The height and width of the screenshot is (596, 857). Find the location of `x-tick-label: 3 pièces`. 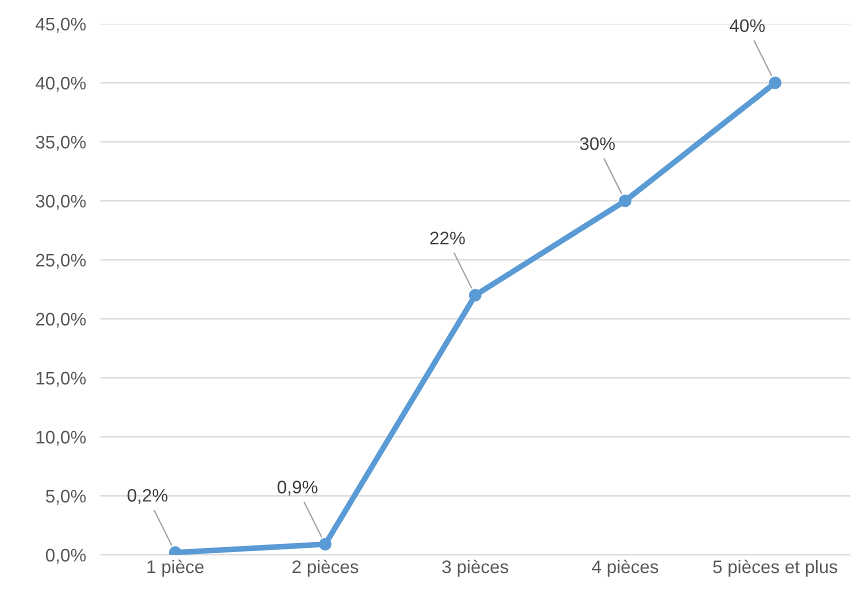

x-tick-label: 3 pièces is located at coordinates (475, 568).